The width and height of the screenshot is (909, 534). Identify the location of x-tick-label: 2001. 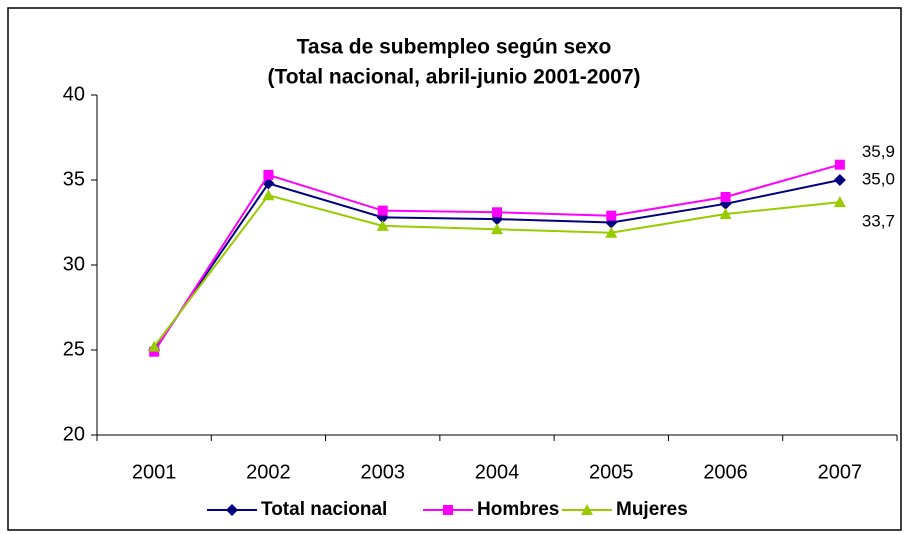
(154, 472).